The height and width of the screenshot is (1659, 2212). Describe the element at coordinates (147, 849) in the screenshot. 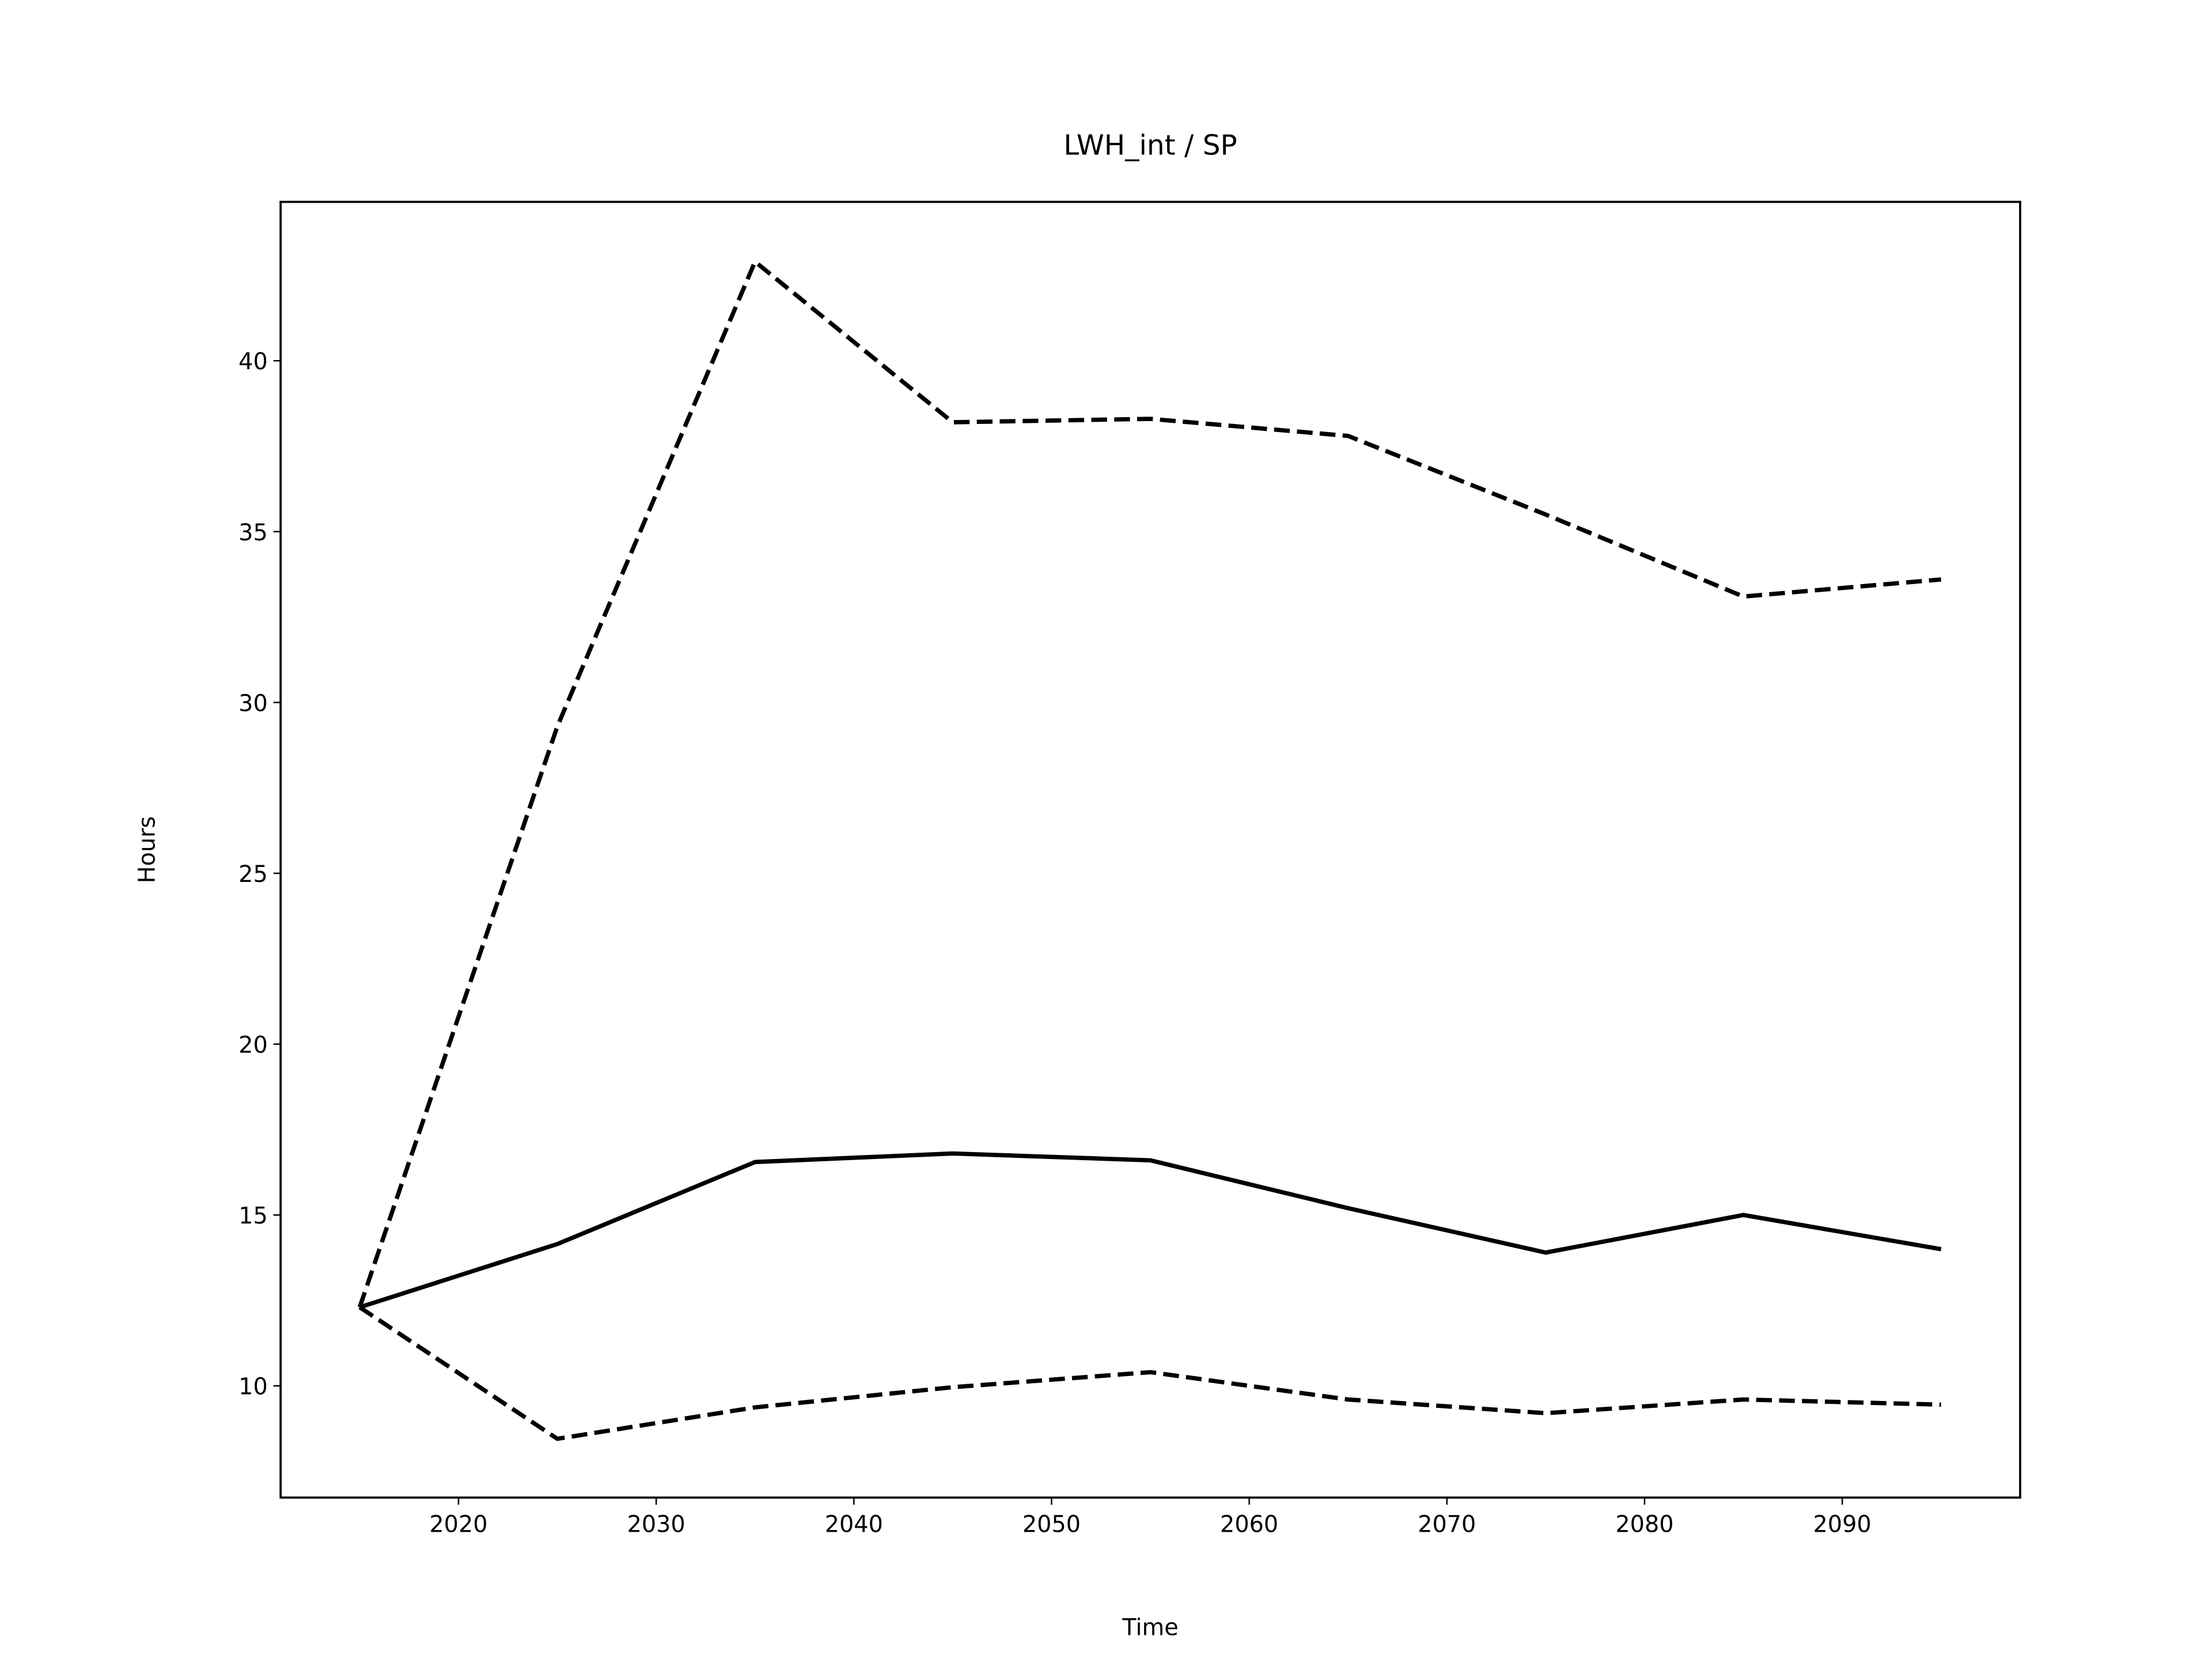

I see `y-axis-label: Hours` at that location.